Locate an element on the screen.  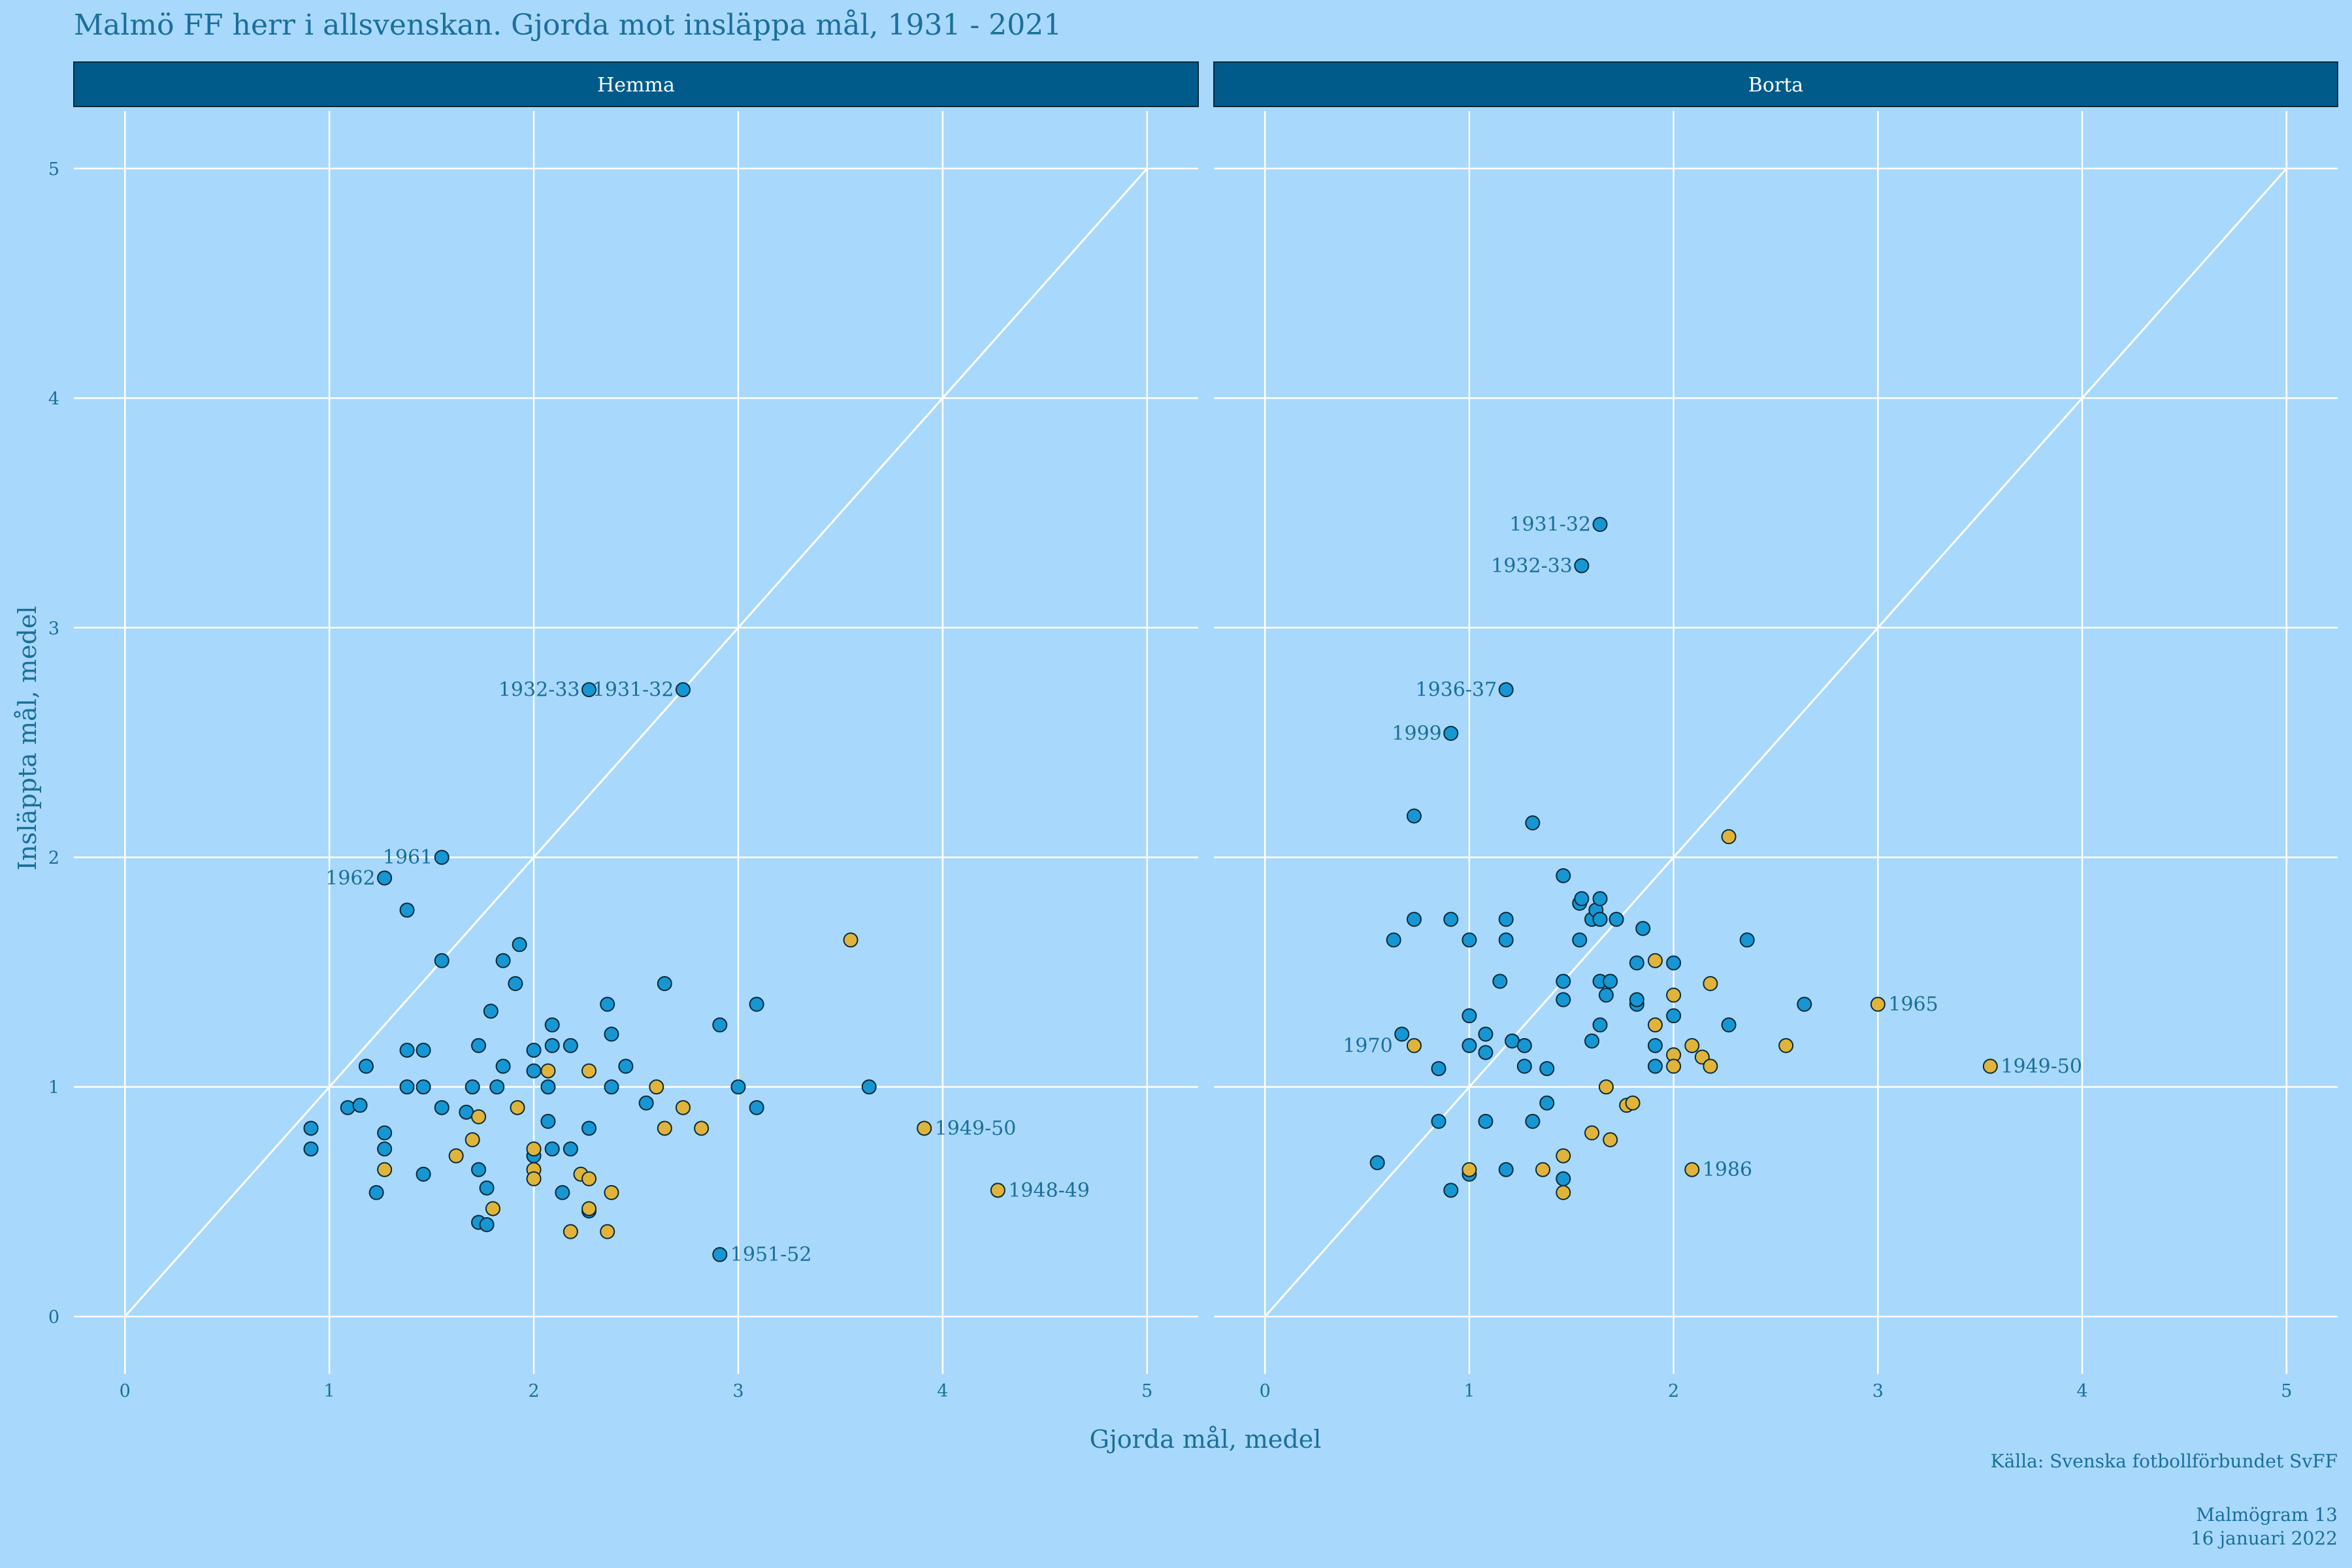
x-tick-label: 1 is located at coordinates (1469, 1391).